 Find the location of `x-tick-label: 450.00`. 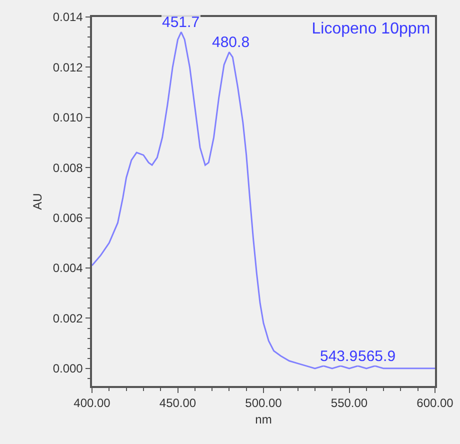

x-tick-label: 450.00 is located at coordinates (177, 403).